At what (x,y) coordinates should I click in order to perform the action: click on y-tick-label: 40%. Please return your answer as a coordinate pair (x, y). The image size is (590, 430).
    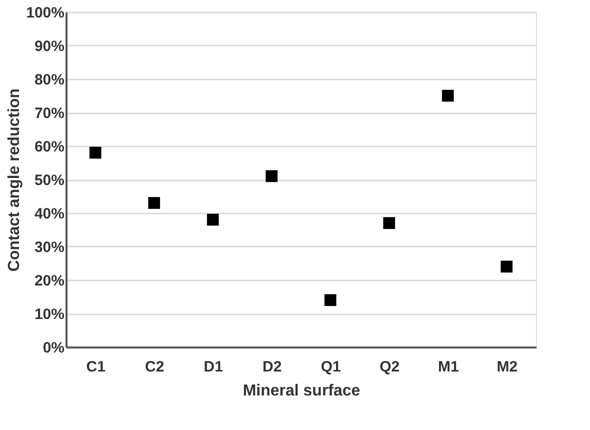
    Looking at the image, I should click on (49, 214).